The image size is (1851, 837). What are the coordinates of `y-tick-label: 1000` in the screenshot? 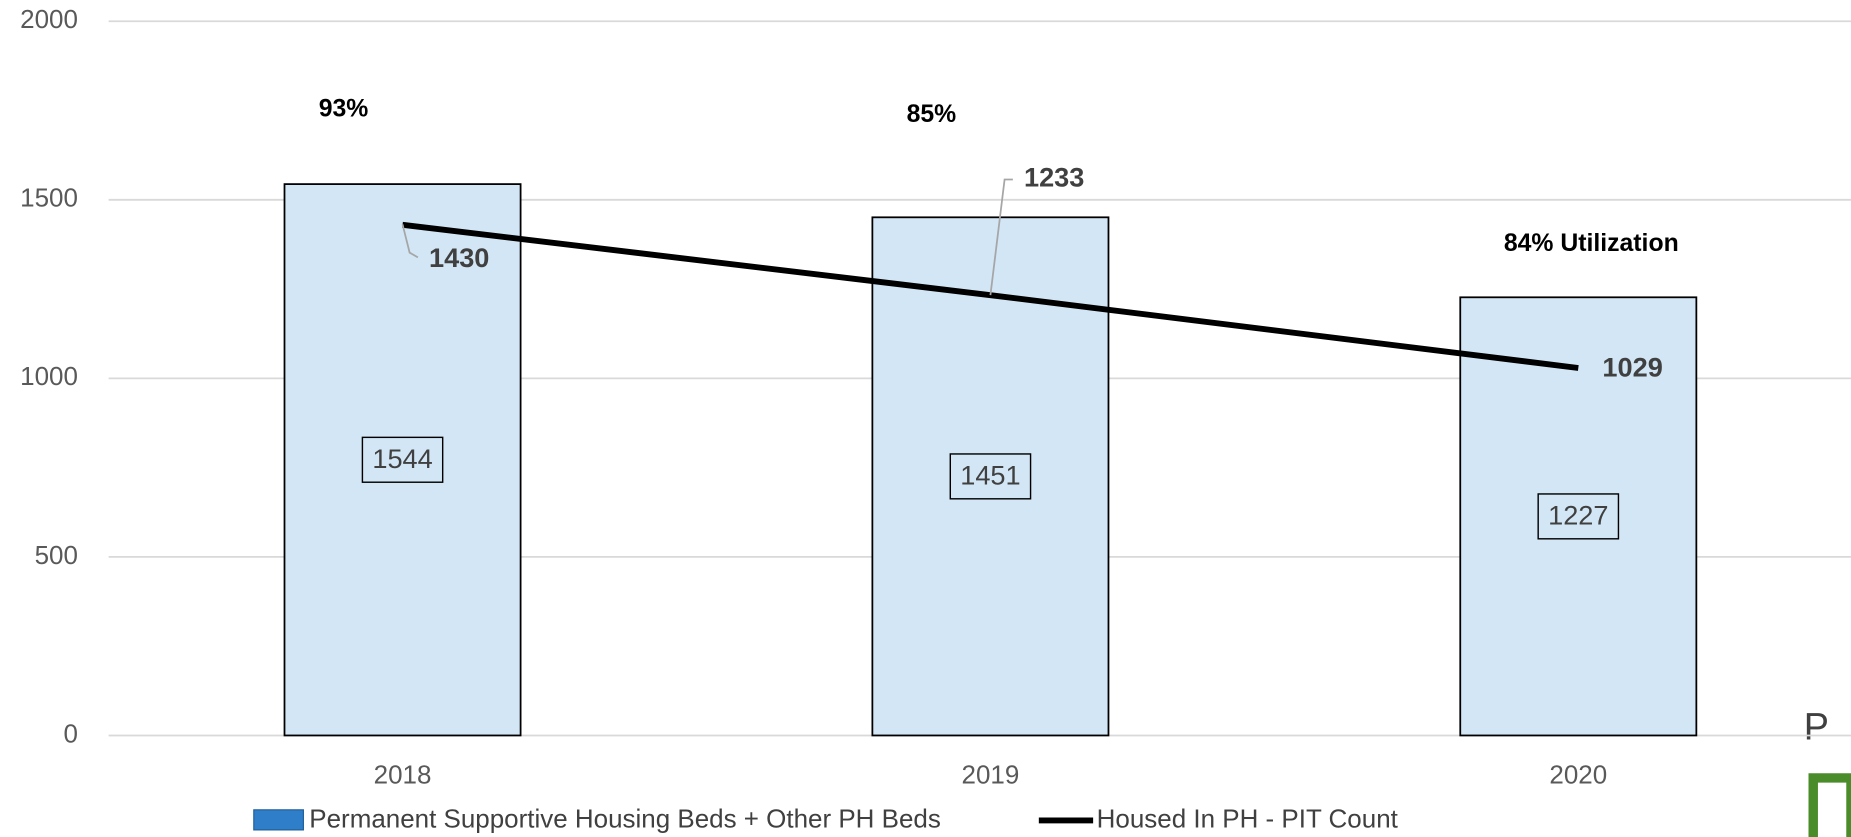 It's located at (49, 376).